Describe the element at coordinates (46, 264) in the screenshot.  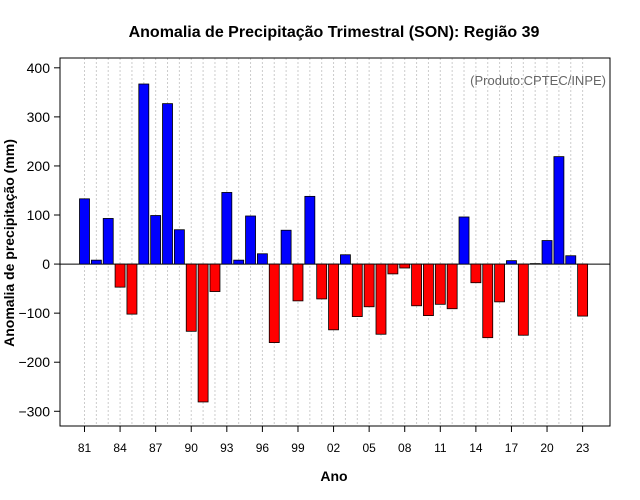
I see `y-tick-label: 0` at that location.